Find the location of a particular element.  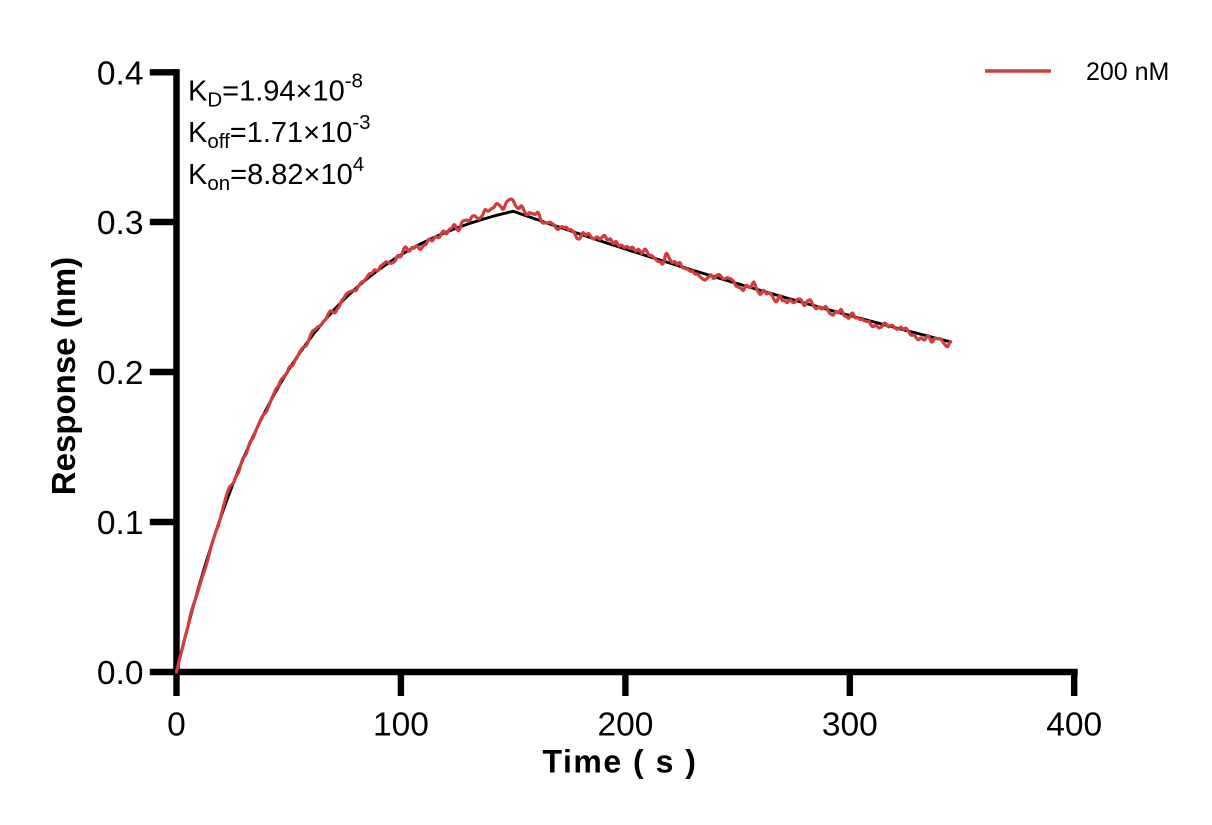

svg-text: Response (nm) is located at coordinates (63, 376).